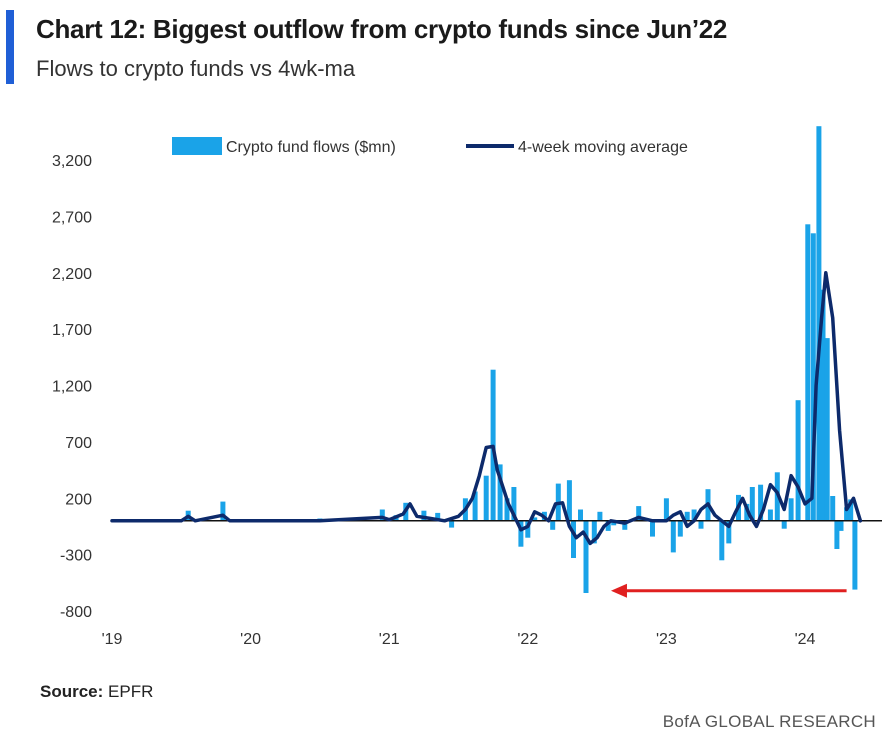 This screenshot has width=890, height=740. I want to click on x-tick-label: '19, so click(112, 639).